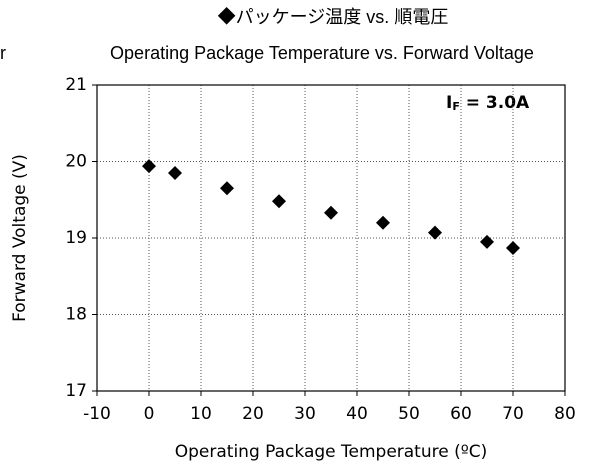  I want to click on y-tick-label: 21, so click(76, 85).